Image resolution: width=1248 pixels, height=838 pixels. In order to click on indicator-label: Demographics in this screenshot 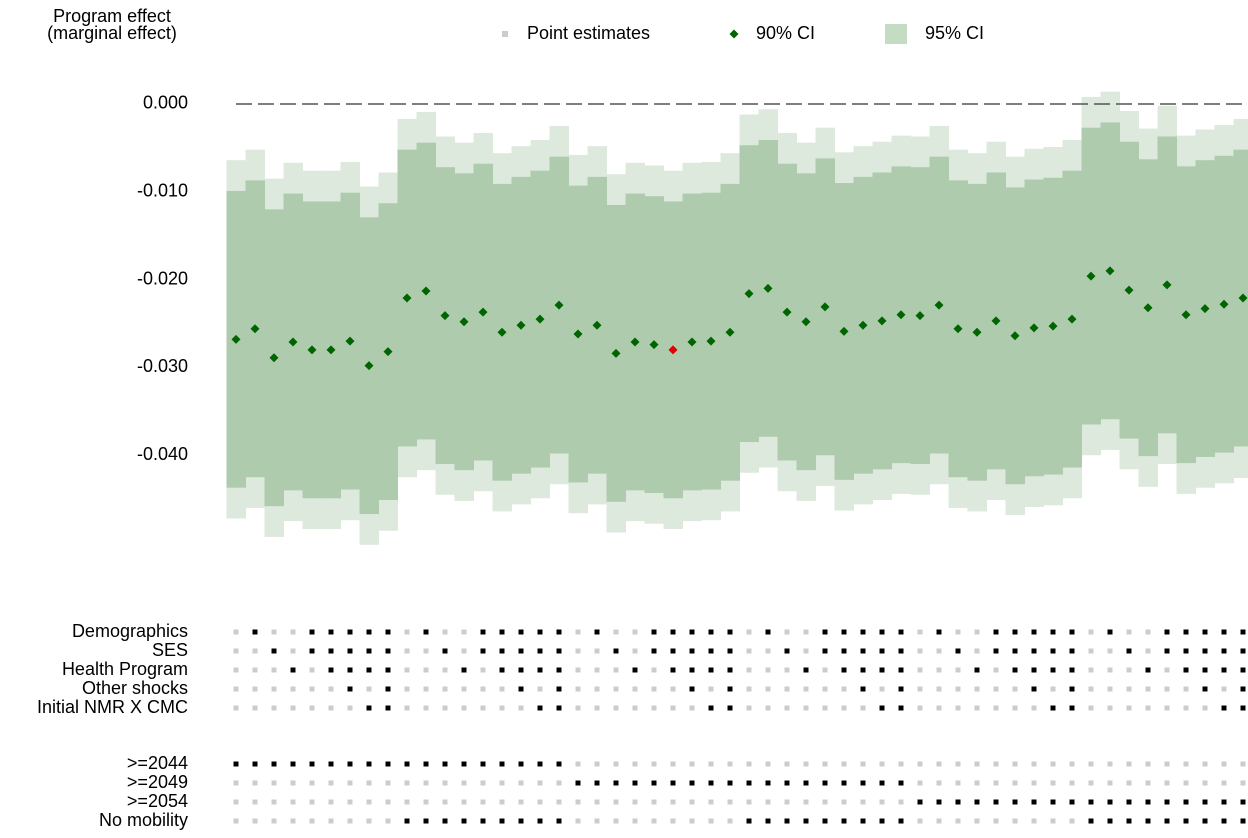, I will do `click(130, 631)`.